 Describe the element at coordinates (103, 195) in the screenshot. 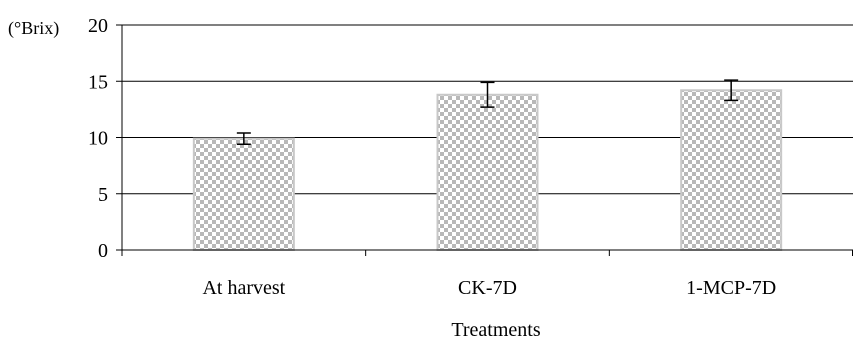

I see `y-tick-label: 5` at that location.